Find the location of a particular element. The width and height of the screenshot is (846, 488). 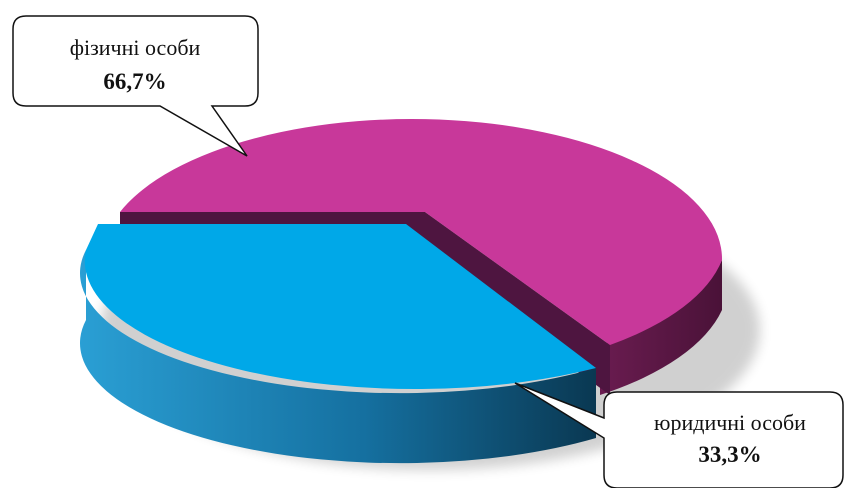

callout-label-yurydychni: юридичні особи is located at coordinates (730, 422).